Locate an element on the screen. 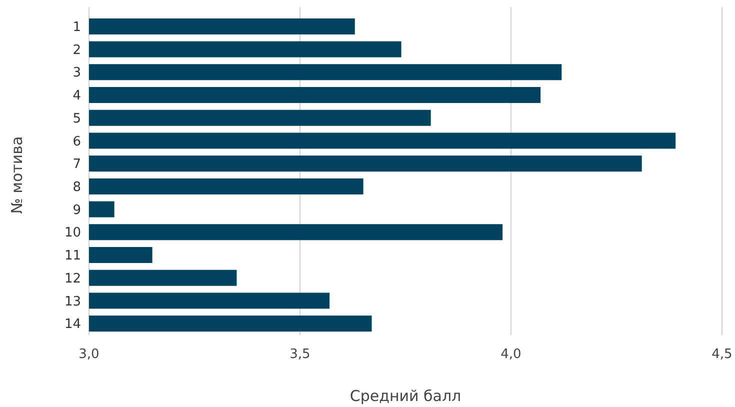 Image resolution: width=735 pixels, height=407 pixels. y-tick-label: 1 is located at coordinates (76, 27).